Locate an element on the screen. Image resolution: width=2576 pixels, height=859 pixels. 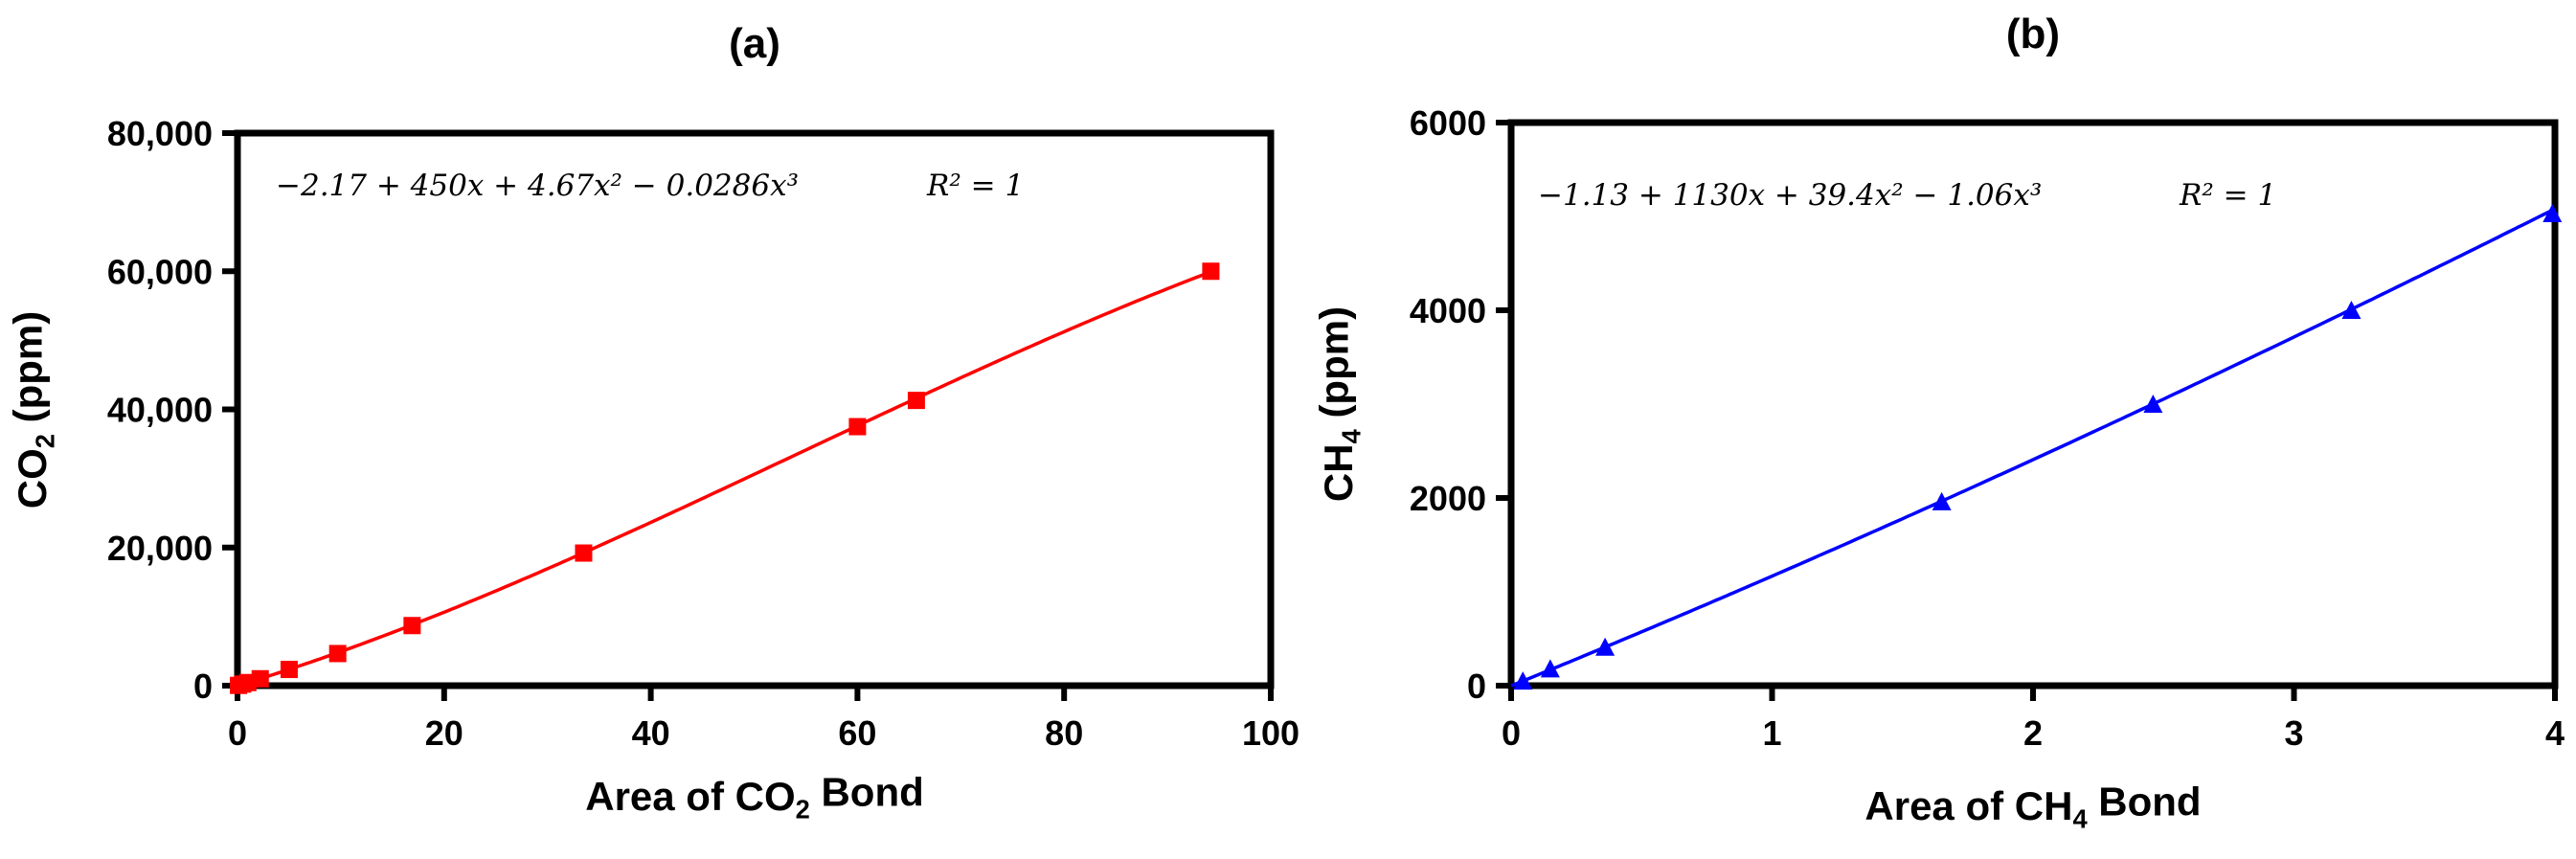
chart-title: (b) is located at coordinates (2033, 34).